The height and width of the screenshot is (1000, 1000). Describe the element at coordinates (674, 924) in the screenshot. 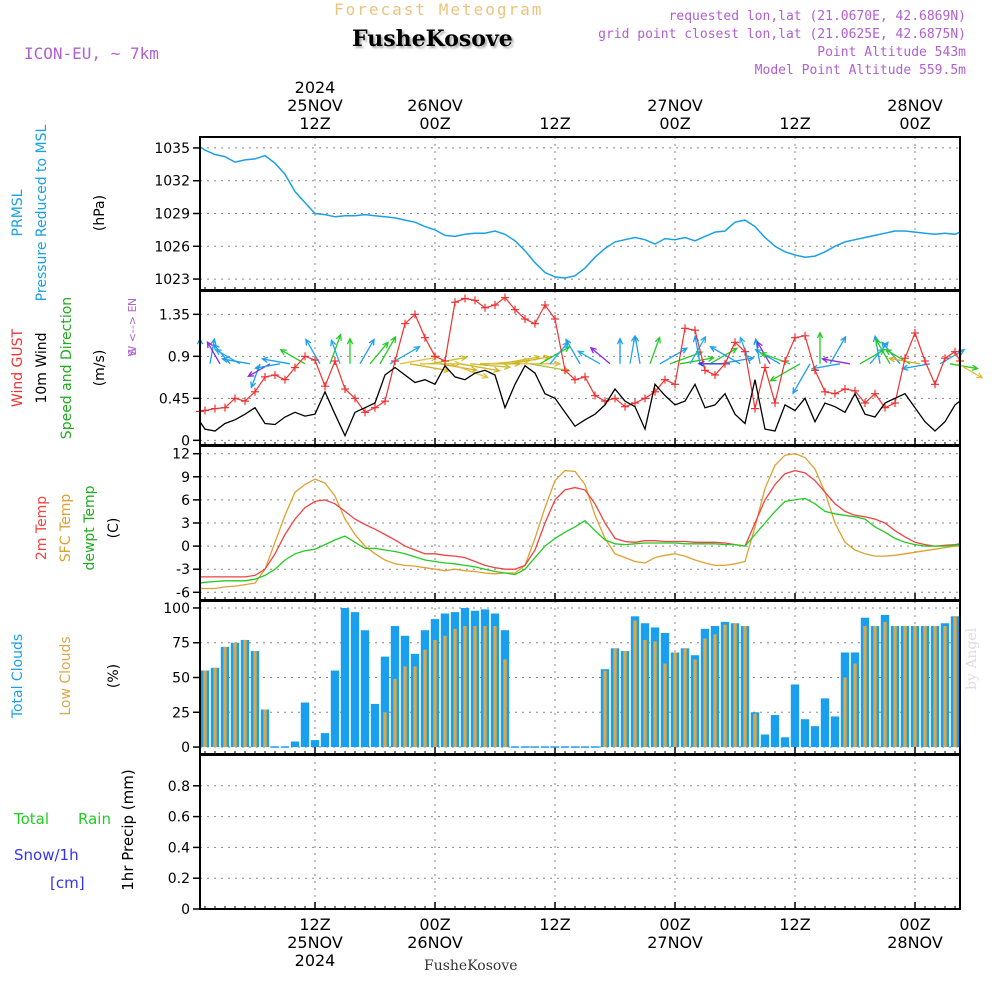

I see `bottom-time-label: 00Z` at that location.